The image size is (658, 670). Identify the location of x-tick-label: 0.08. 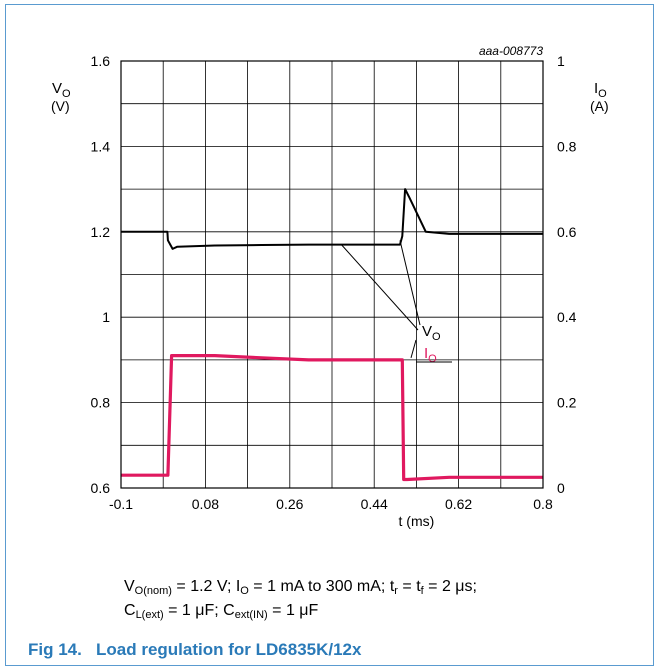
(205, 504).